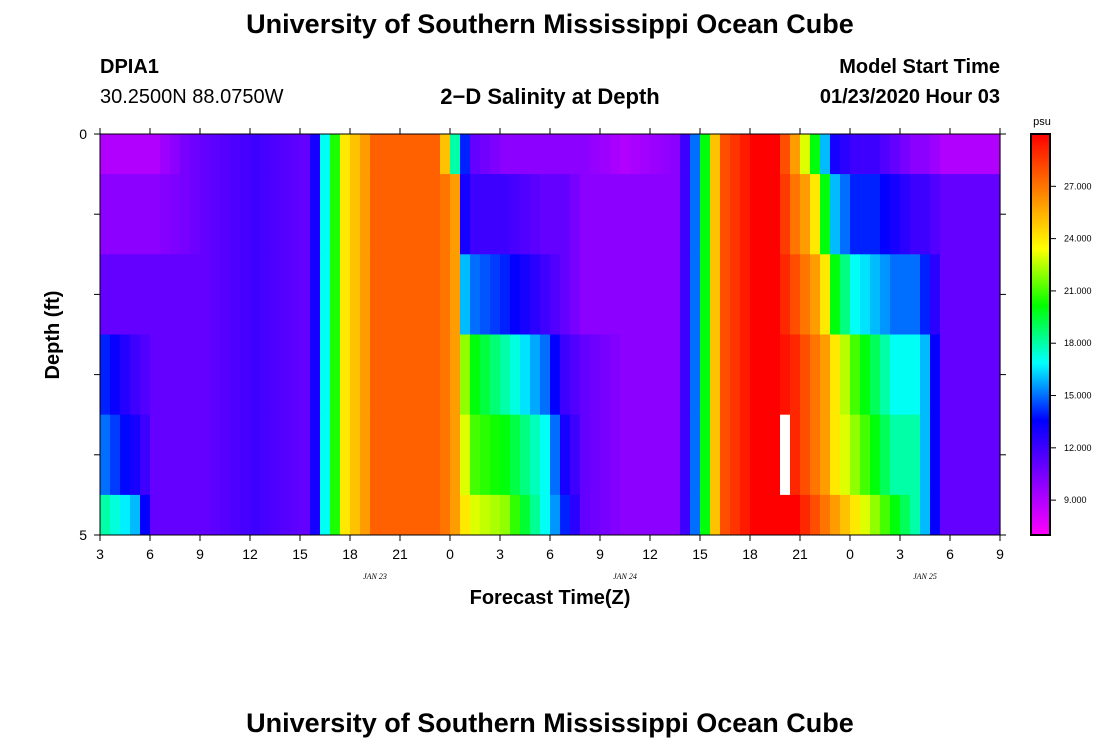 The height and width of the screenshot is (750, 1100). I want to click on y-tick-label: 5, so click(83, 535).